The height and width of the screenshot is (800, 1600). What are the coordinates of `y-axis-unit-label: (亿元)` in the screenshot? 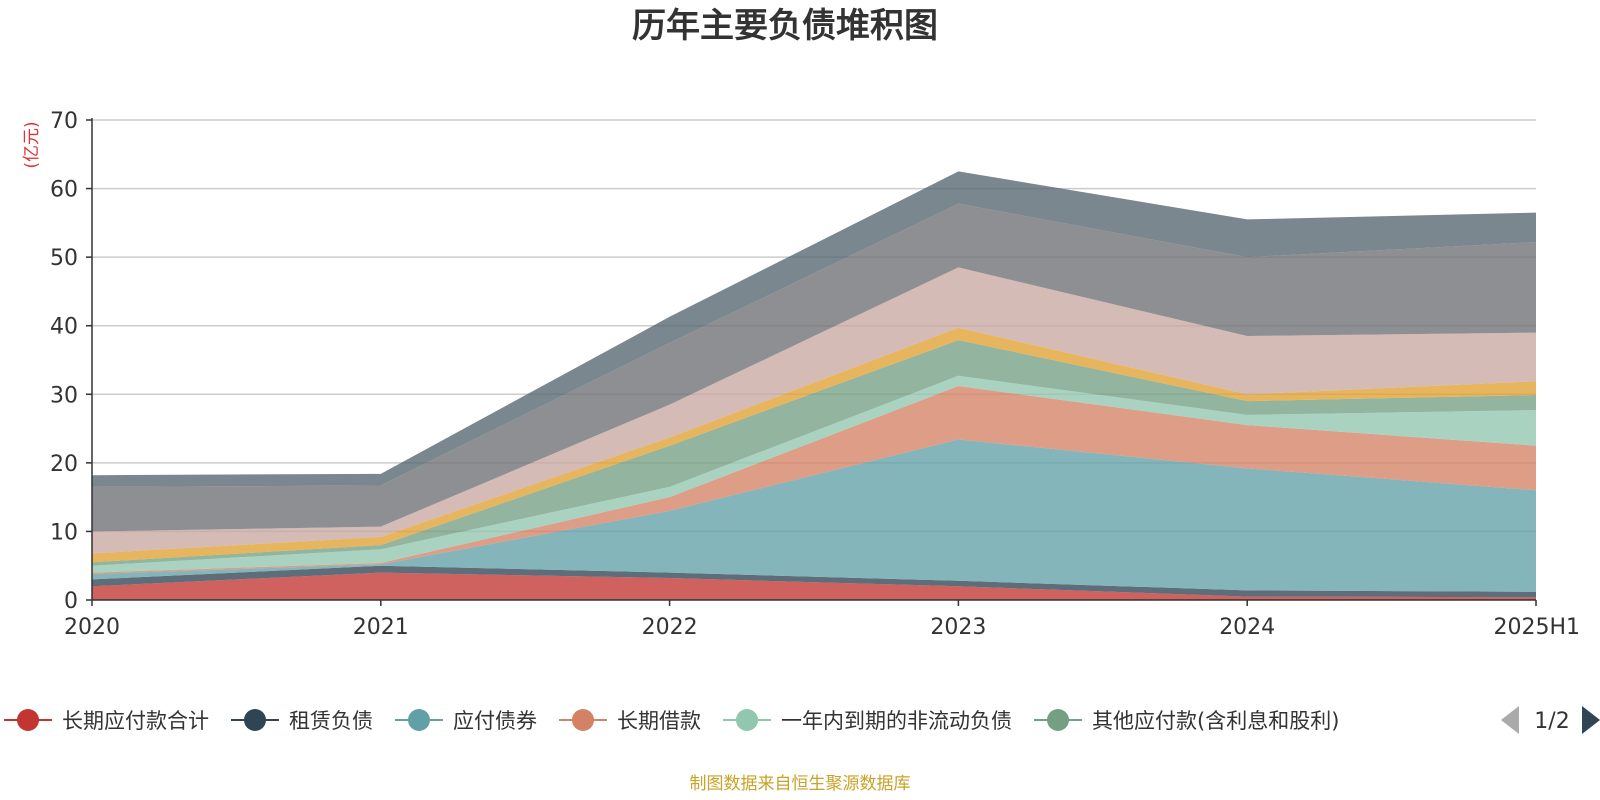 It's located at (32, 144).